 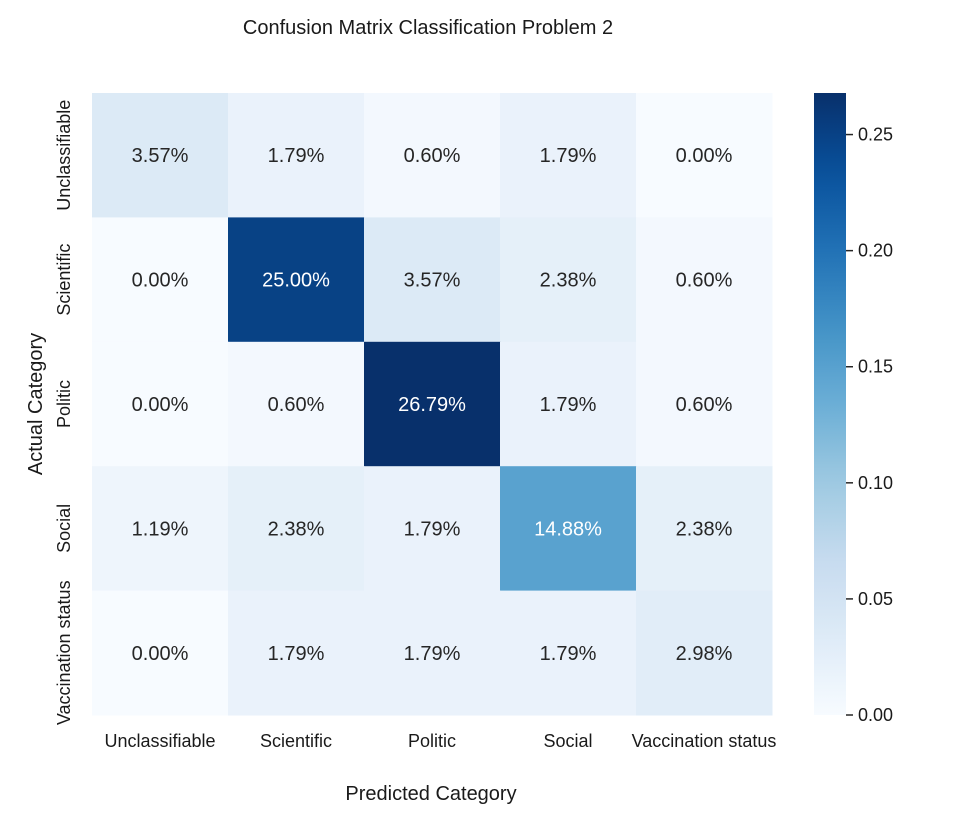 I want to click on colorbar, so click(x=830, y=404).